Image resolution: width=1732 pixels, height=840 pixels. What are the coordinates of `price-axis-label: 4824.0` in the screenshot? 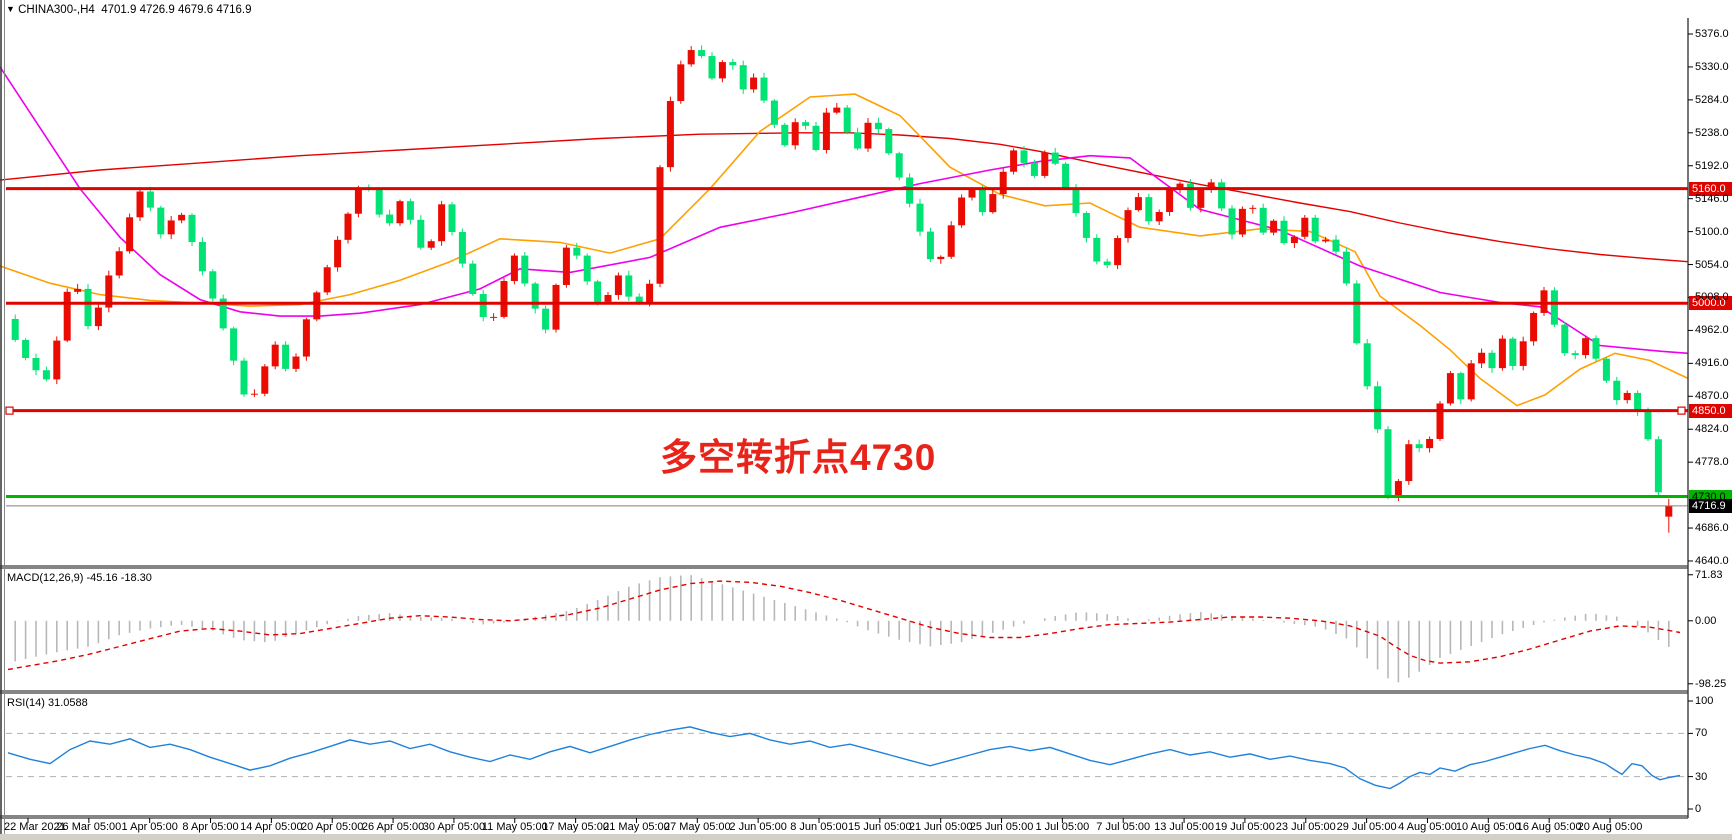 It's located at (1712, 429).